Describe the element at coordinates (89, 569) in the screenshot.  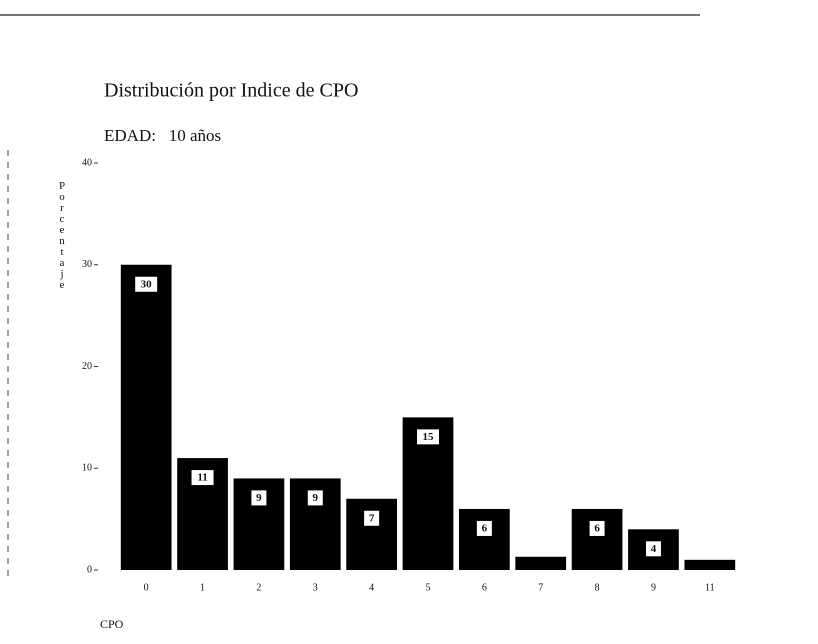
I see `y-tick-label: 0` at that location.